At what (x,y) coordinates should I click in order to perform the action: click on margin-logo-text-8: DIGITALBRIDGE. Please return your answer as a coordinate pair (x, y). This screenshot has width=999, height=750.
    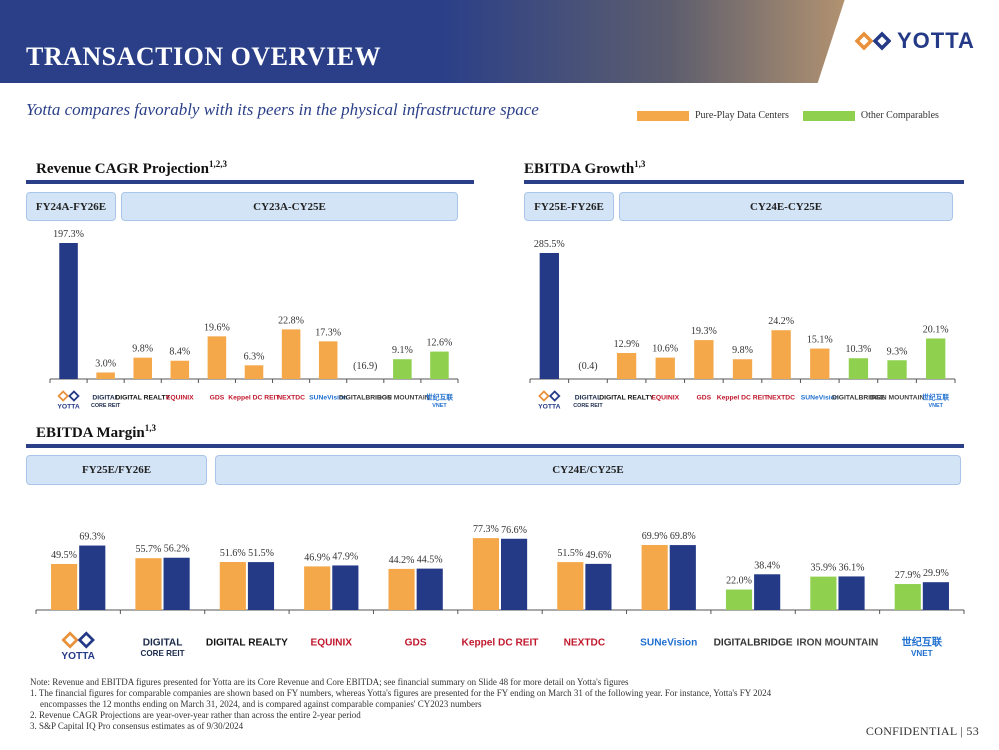
    Looking at the image, I should click on (753, 642).